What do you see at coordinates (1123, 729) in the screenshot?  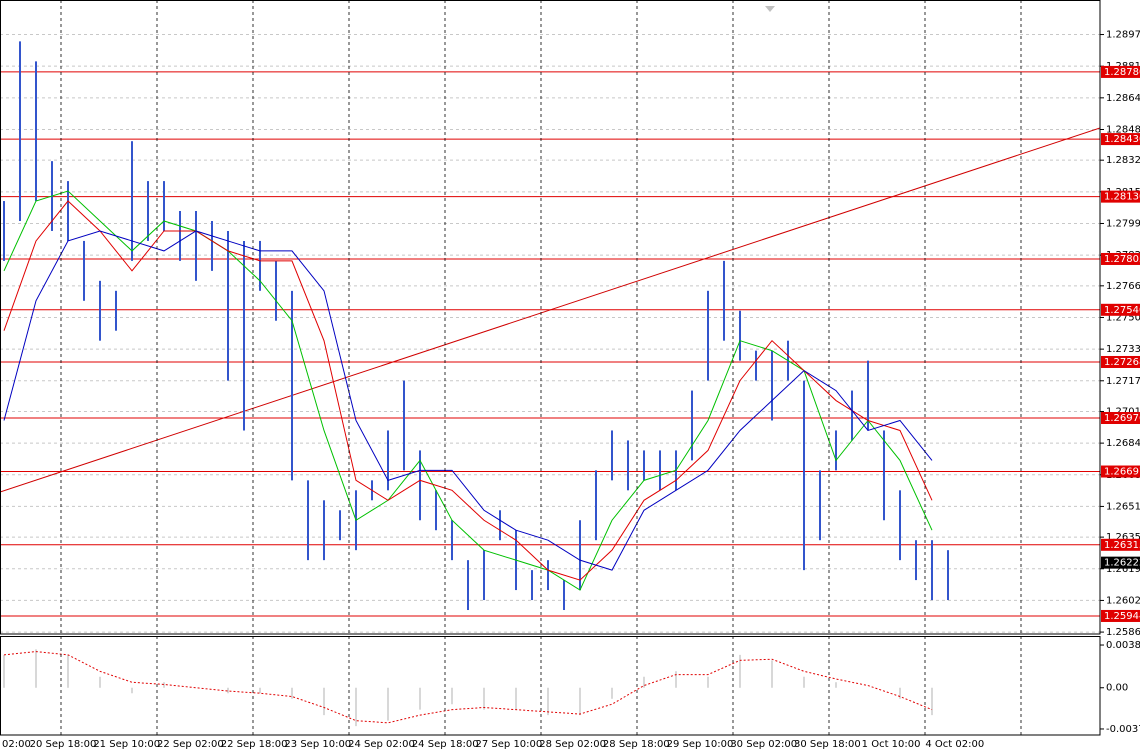 I see `panel-tick-label: -0.00376` at bounding box center [1123, 729].